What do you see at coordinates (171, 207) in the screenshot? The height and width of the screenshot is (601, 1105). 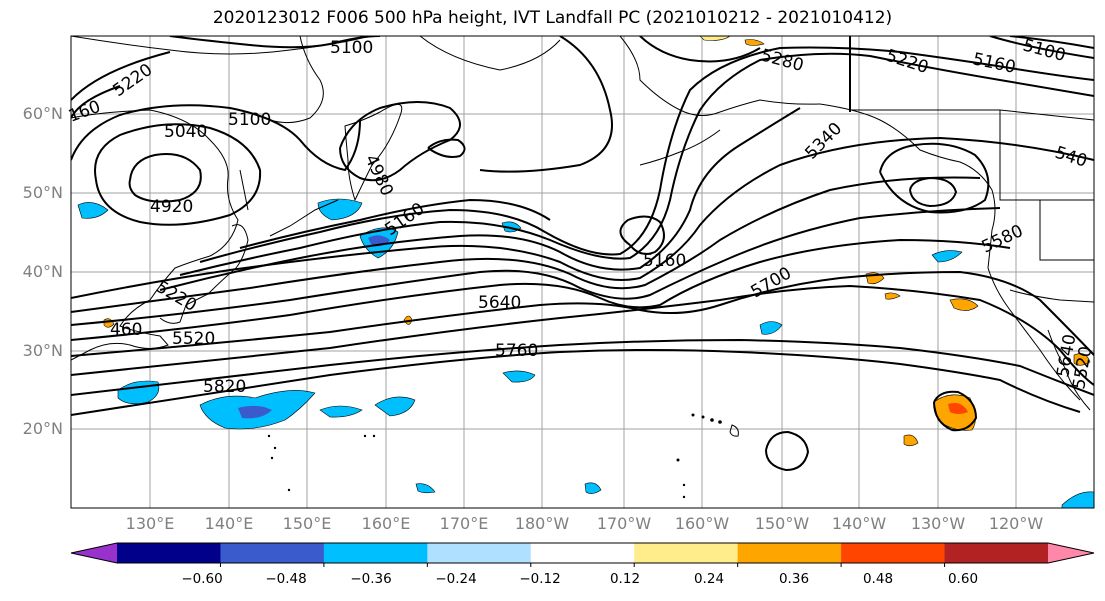 I see `contour-label: 4920` at bounding box center [171, 207].